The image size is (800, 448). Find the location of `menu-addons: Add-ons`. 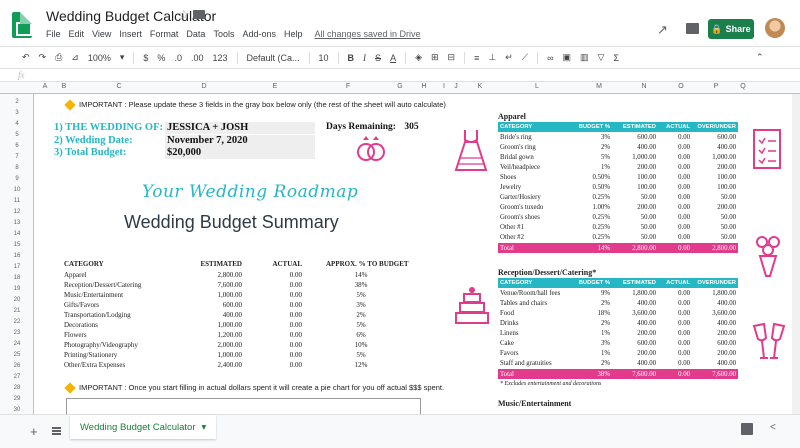

menu-addons: Add-ons is located at coordinates (259, 34).